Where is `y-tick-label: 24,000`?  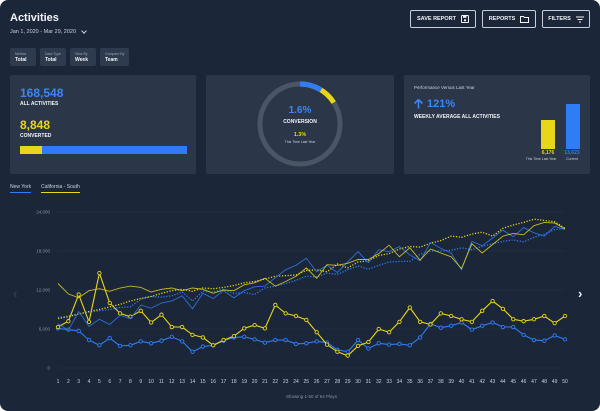
y-tick-label: 24,000 is located at coordinates (43, 212).